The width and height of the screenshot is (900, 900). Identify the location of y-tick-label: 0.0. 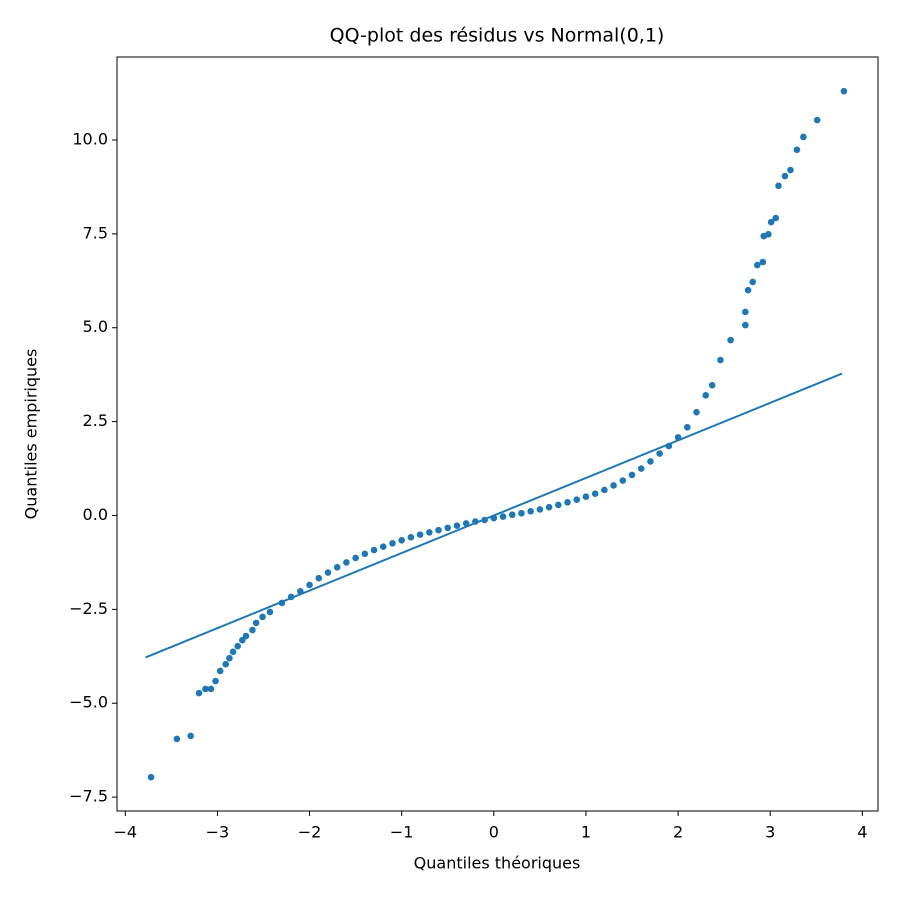
(95, 514).